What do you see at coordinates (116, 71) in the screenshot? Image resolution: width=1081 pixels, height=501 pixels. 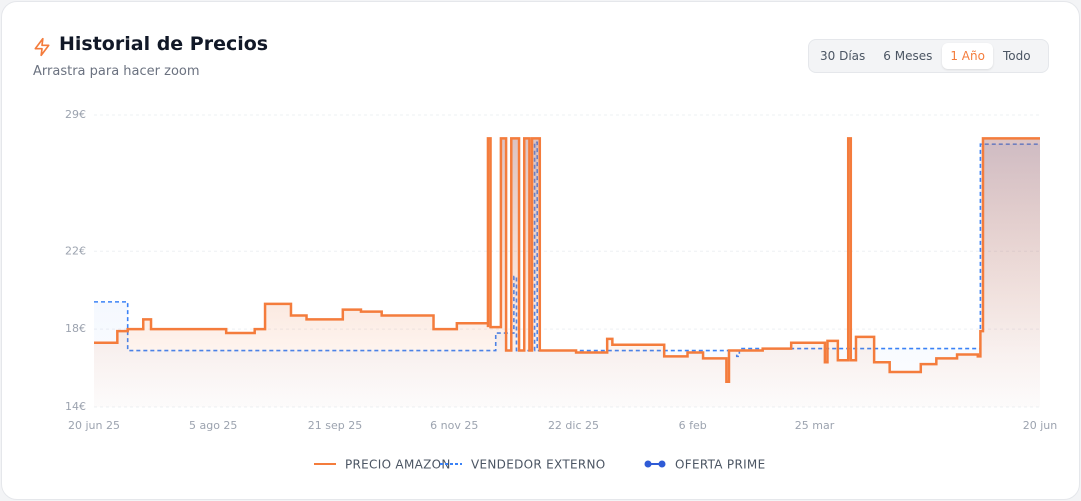 I see `subtitle: Arrastra para hacer zoom` at bounding box center [116, 71].